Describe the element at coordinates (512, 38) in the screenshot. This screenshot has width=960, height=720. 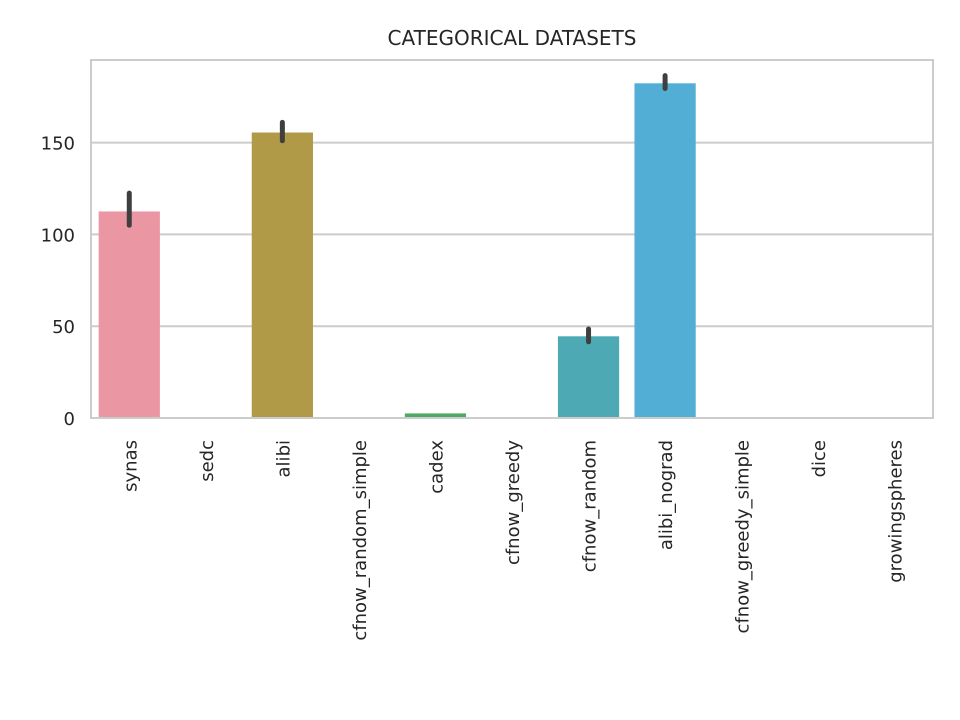
I see `chart-title: CATEGORICAL DATASETS` at that location.